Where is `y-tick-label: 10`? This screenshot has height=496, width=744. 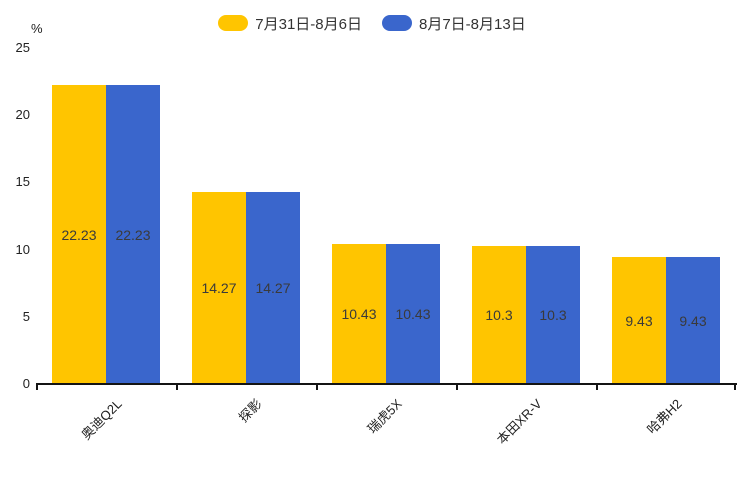
y-tick-label: 10 is located at coordinates (22, 249).